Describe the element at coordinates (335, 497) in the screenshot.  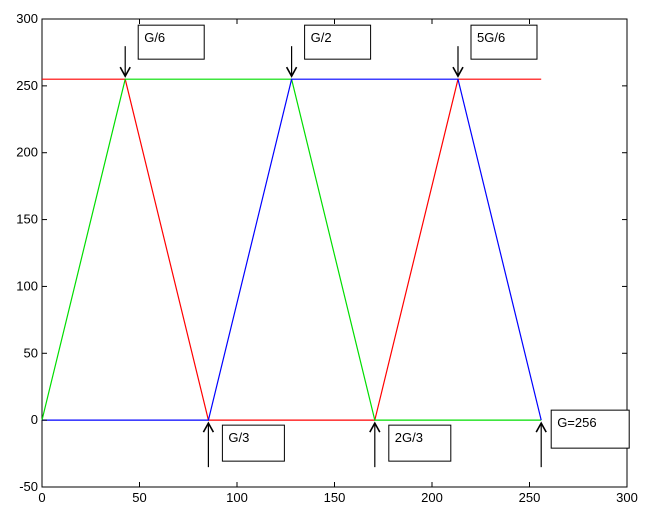
I see `x-tick-label: 150` at that location.